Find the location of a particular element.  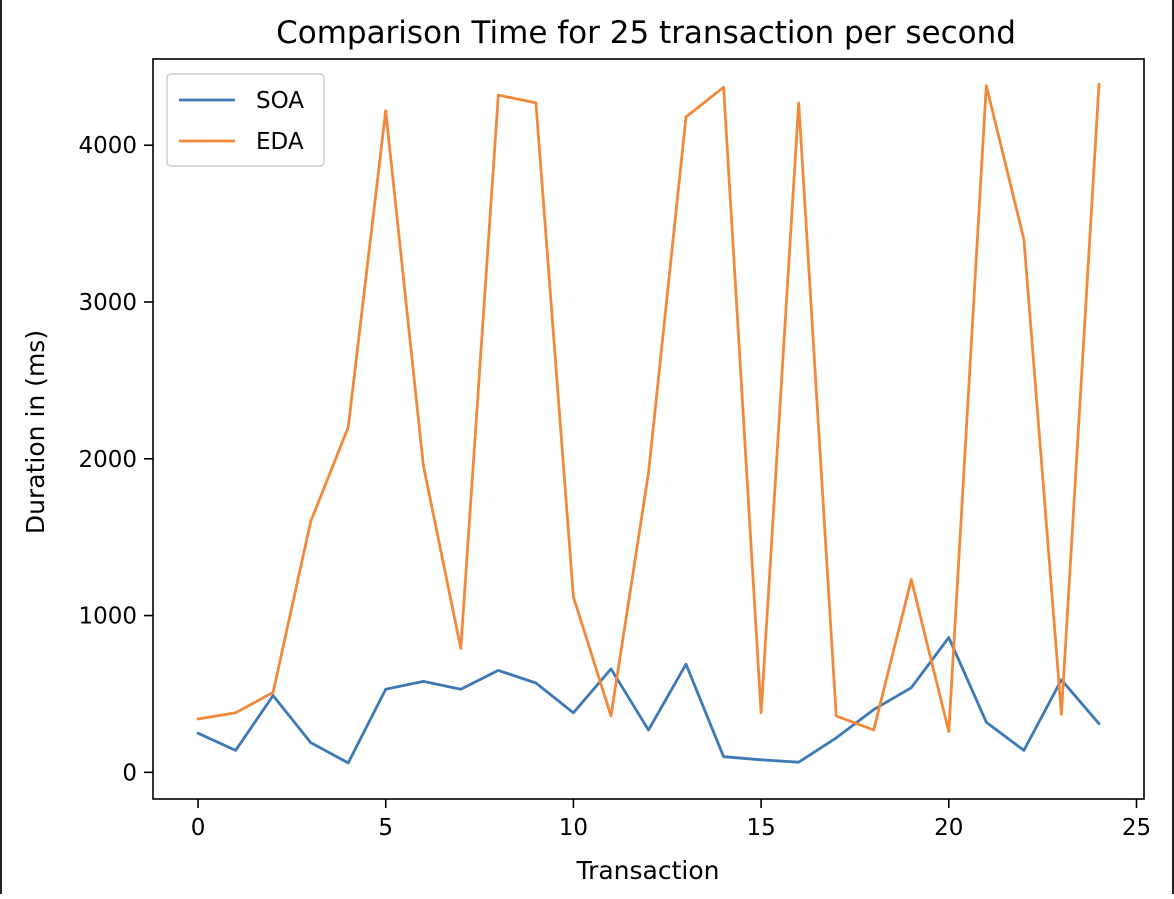

legend: SOA EDA is located at coordinates (245, 120).